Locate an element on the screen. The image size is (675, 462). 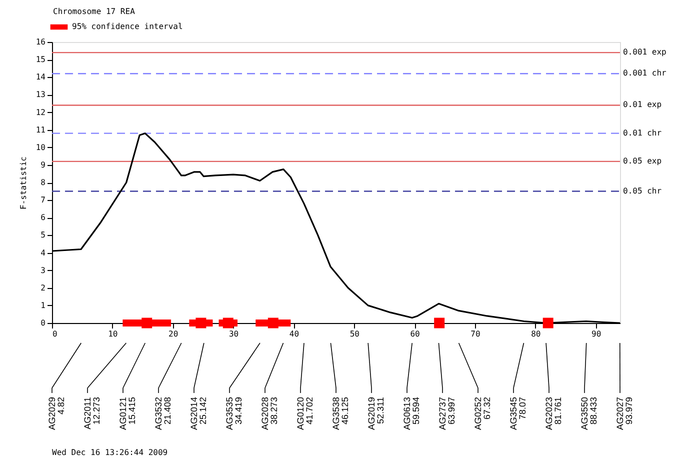
chart-title: Chromosome 17 REA is located at coordinates (94, 11).